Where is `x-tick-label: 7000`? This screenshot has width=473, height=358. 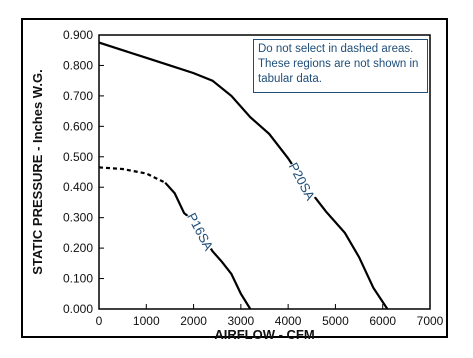
x-tick-label: 7000 is located at coordinates (430, 321).